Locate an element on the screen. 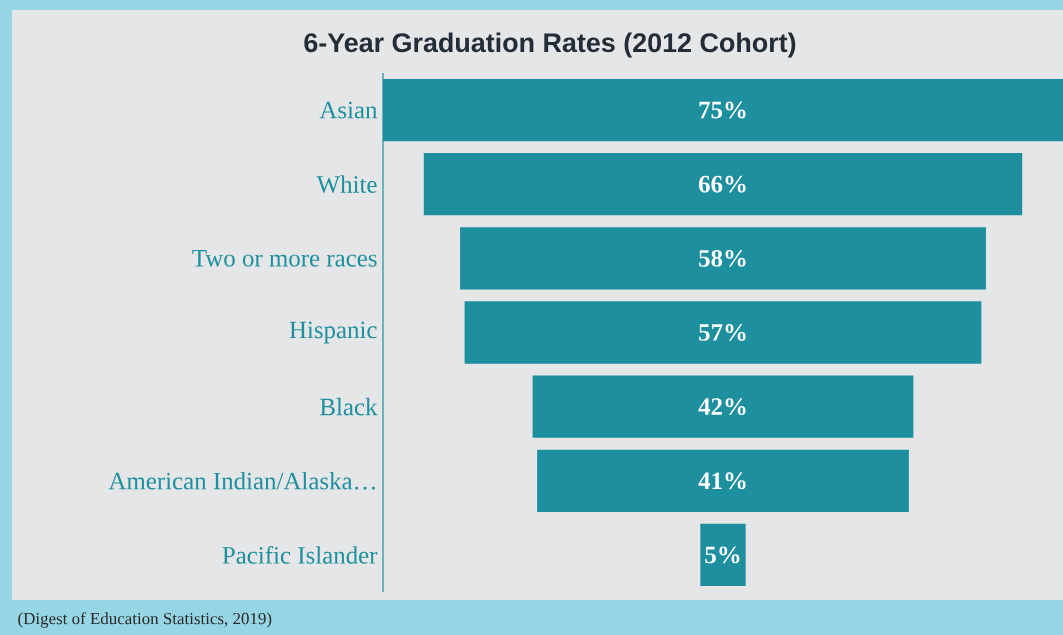 The image size is (1063, 635). data-label: 57% is located at coordinates (722, 332).